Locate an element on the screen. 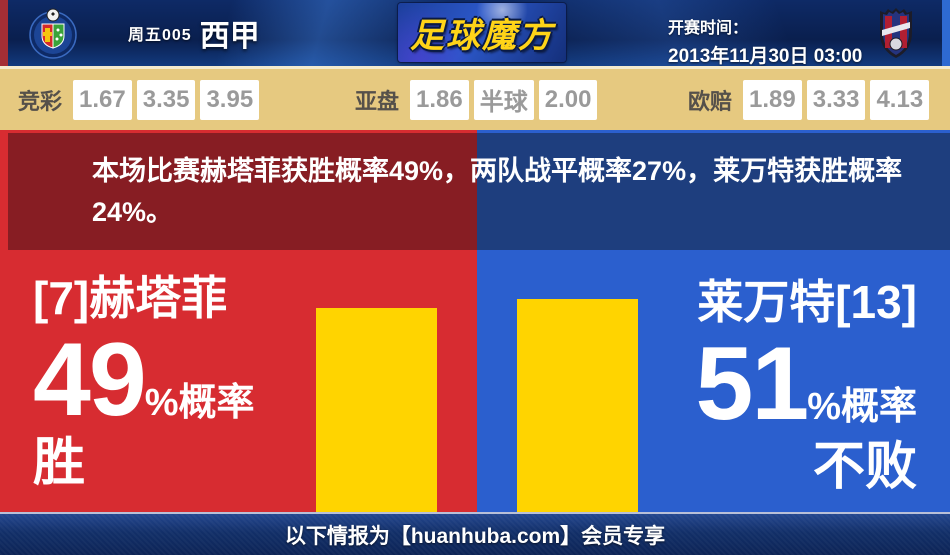  home-team-block: [7]赫塔菲 49%概率 胜 is located at coordinates (168, 382).